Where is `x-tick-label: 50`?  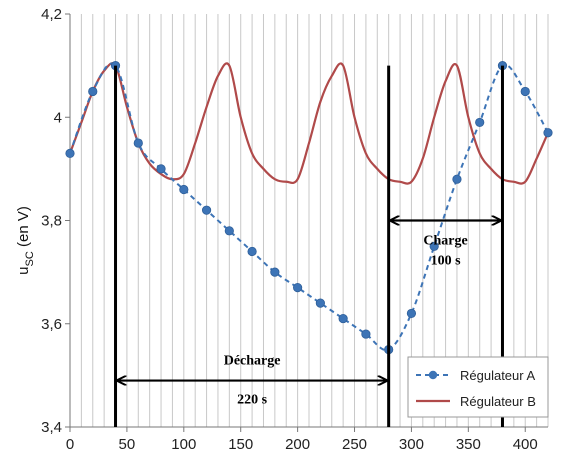 x-tick-label: 50 is located at coordinates (127, 444).